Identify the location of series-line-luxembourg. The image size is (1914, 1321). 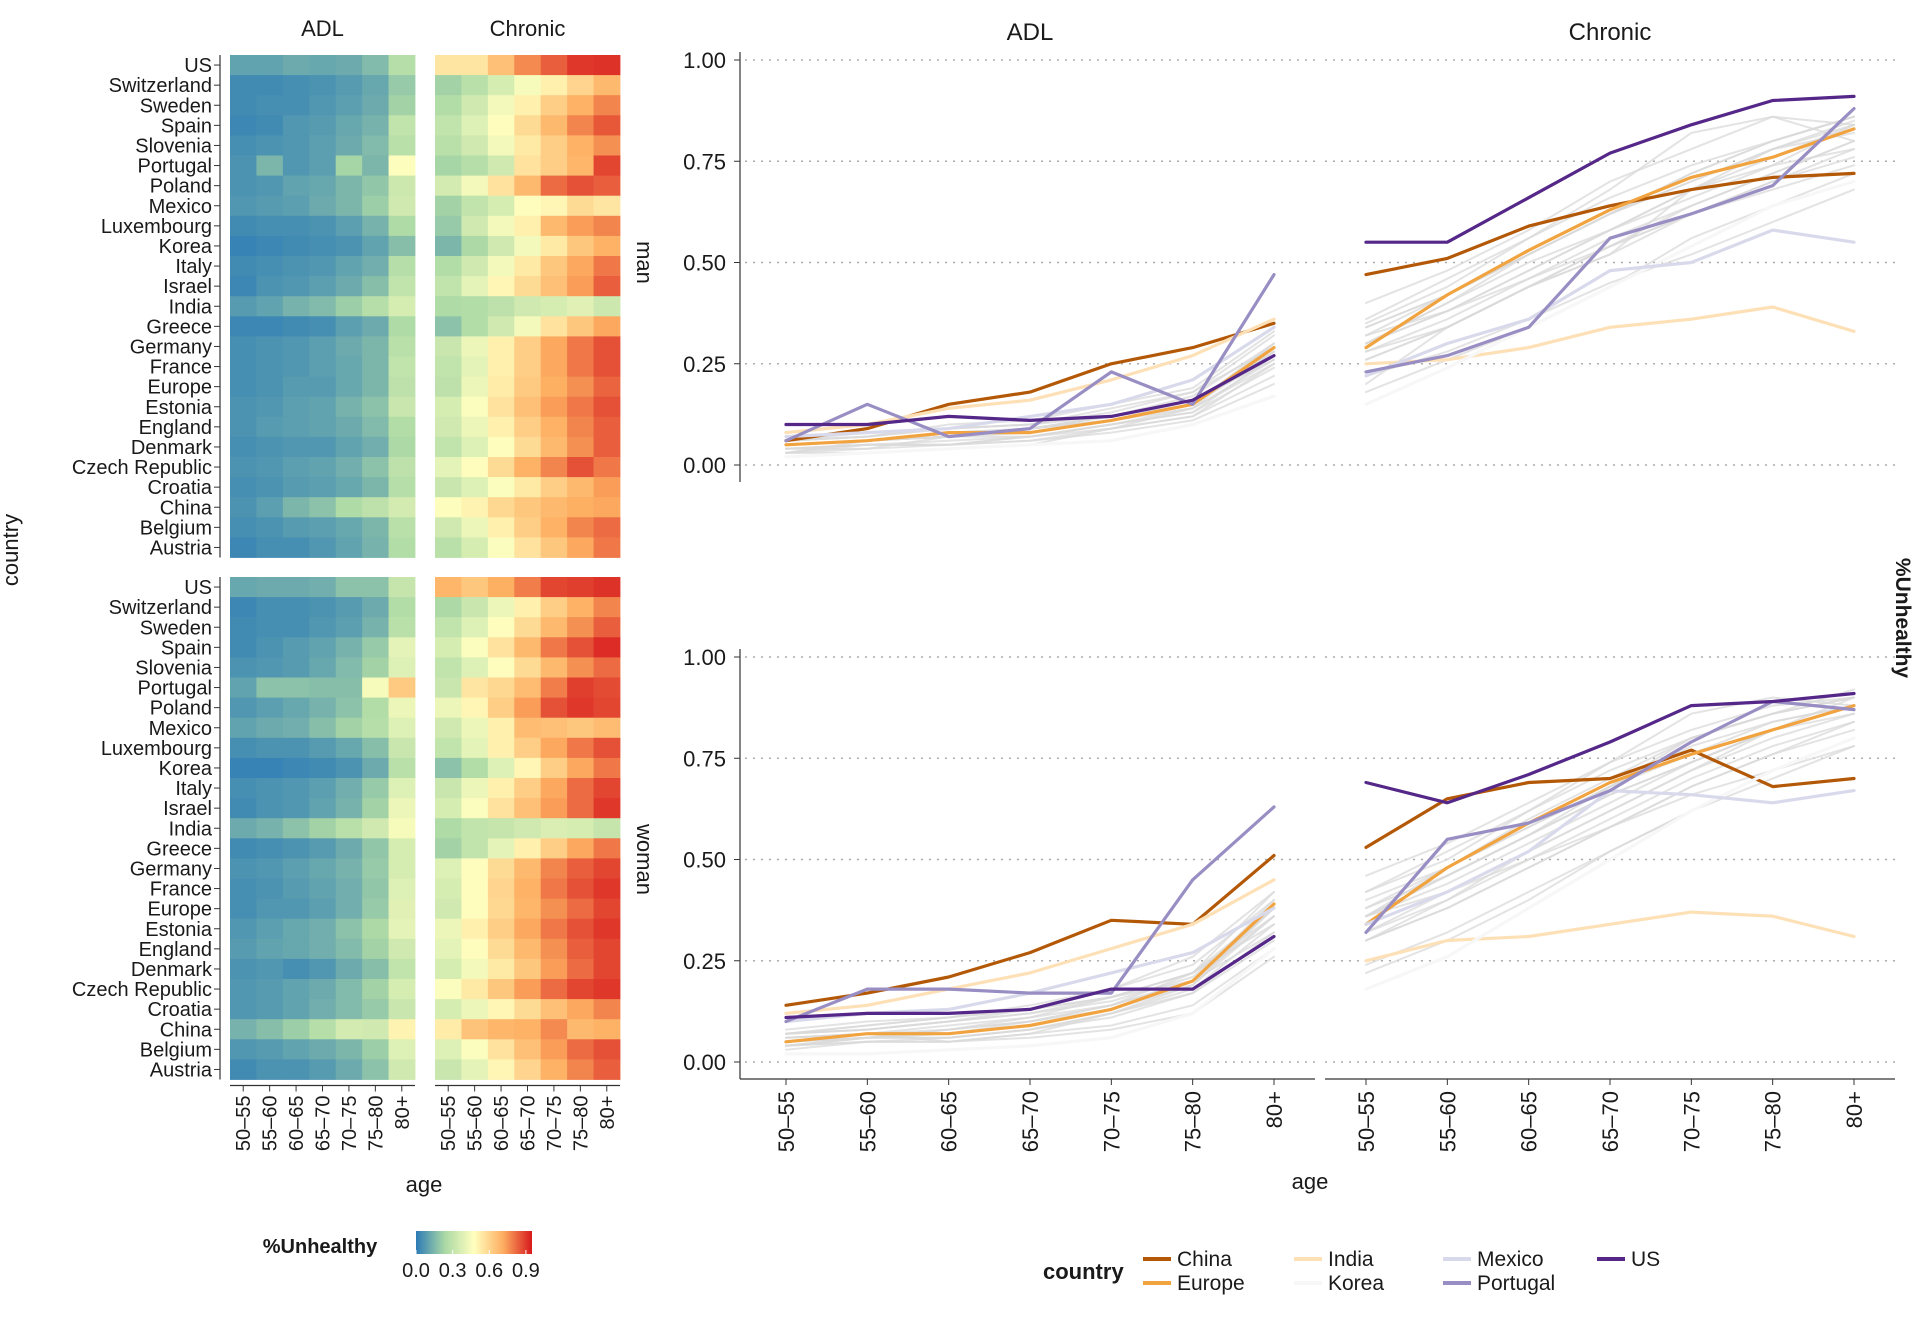
(1610, 266).